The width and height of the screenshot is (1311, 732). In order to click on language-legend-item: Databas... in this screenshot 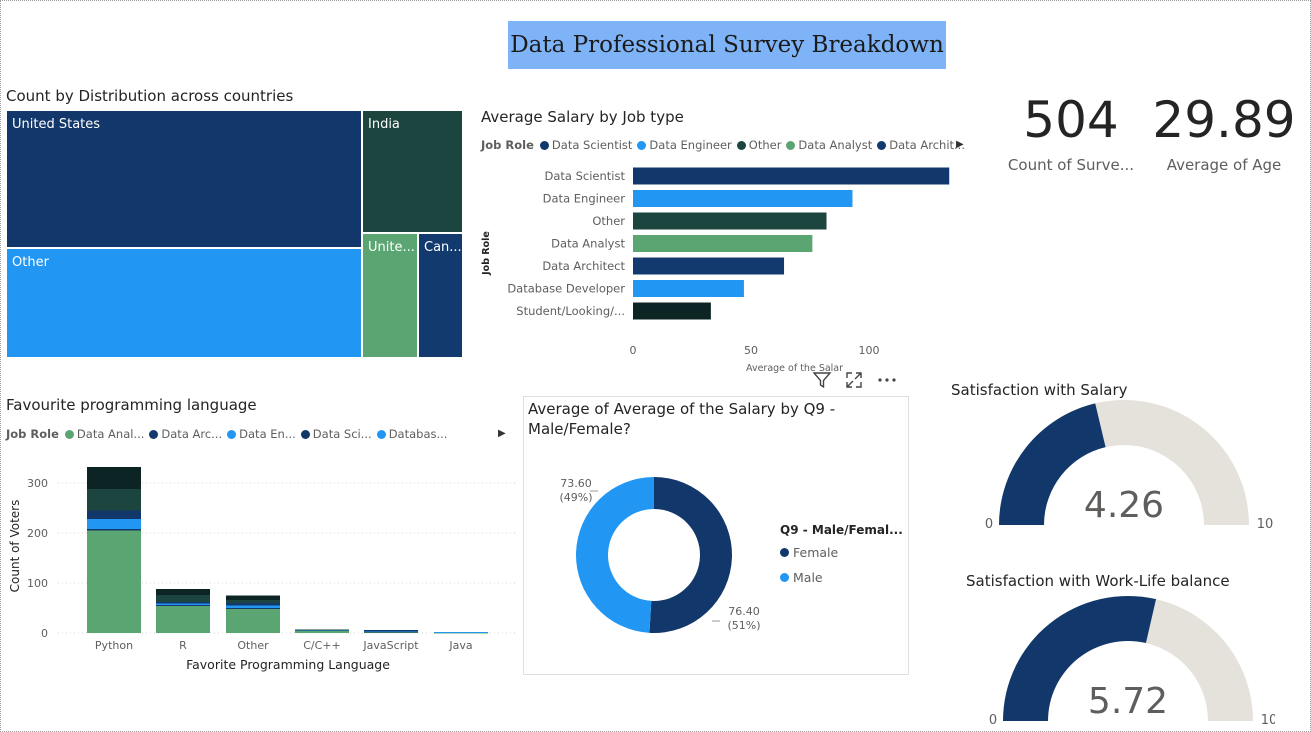, I will do `click(411, 434)`.